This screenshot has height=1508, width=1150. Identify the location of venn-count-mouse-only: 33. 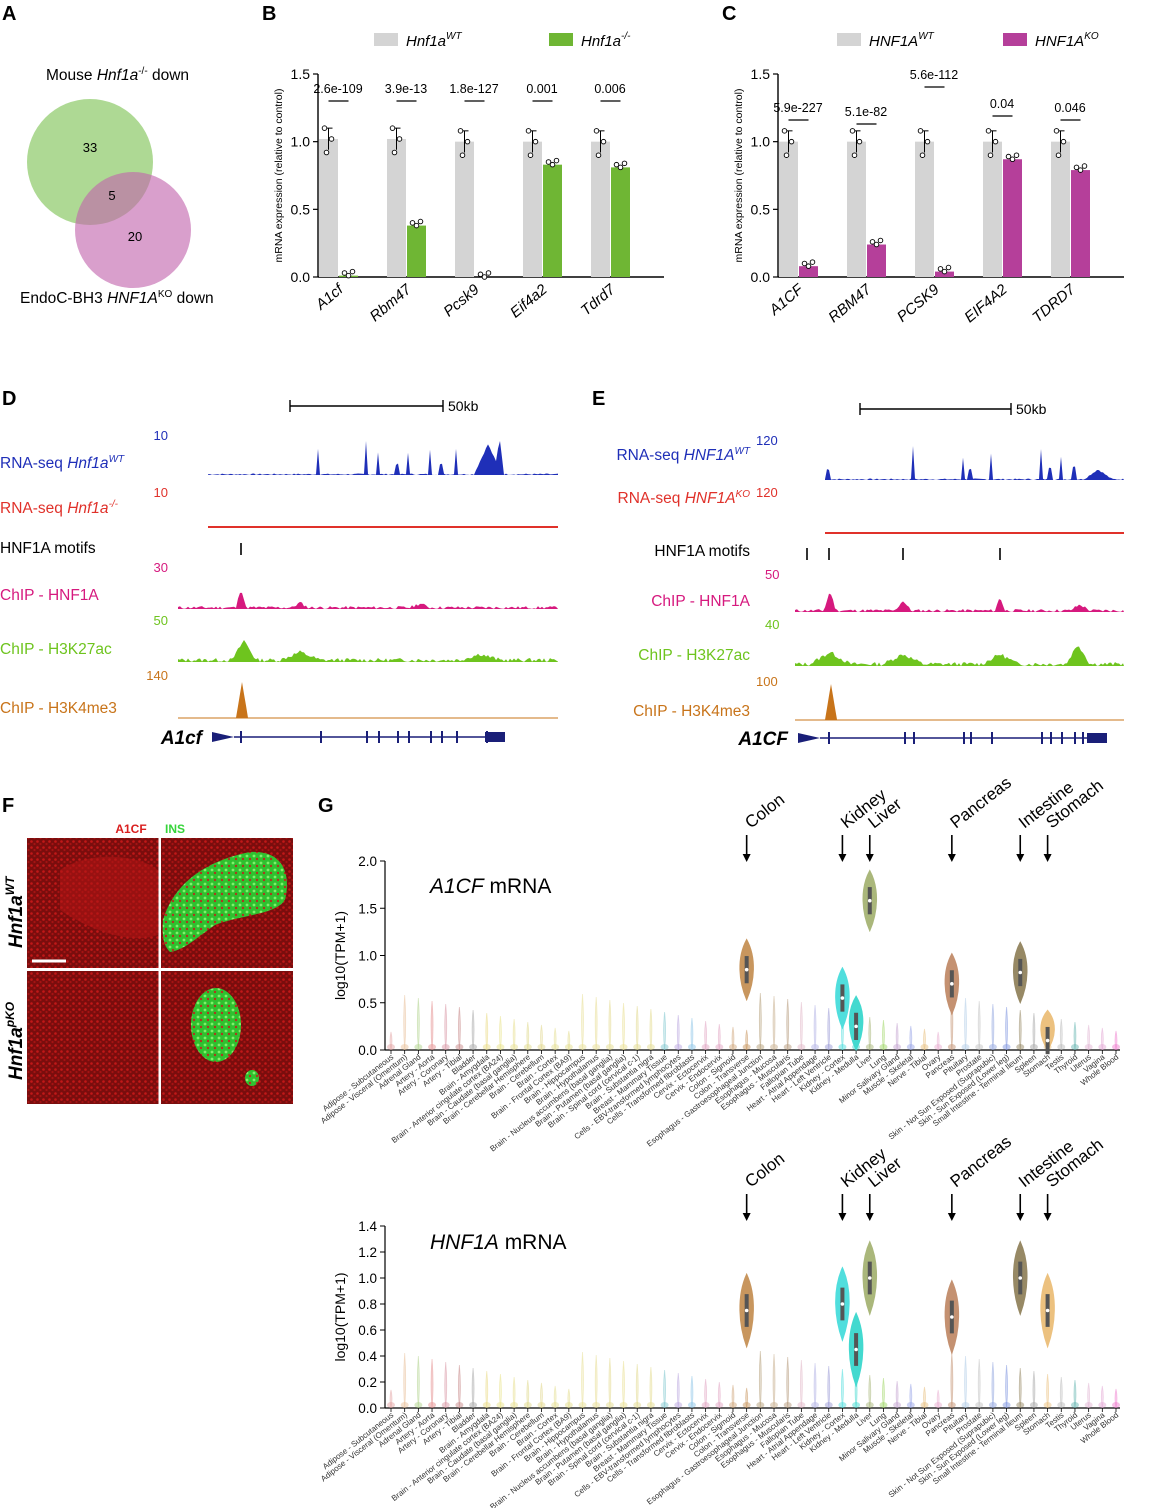
(90, 147).